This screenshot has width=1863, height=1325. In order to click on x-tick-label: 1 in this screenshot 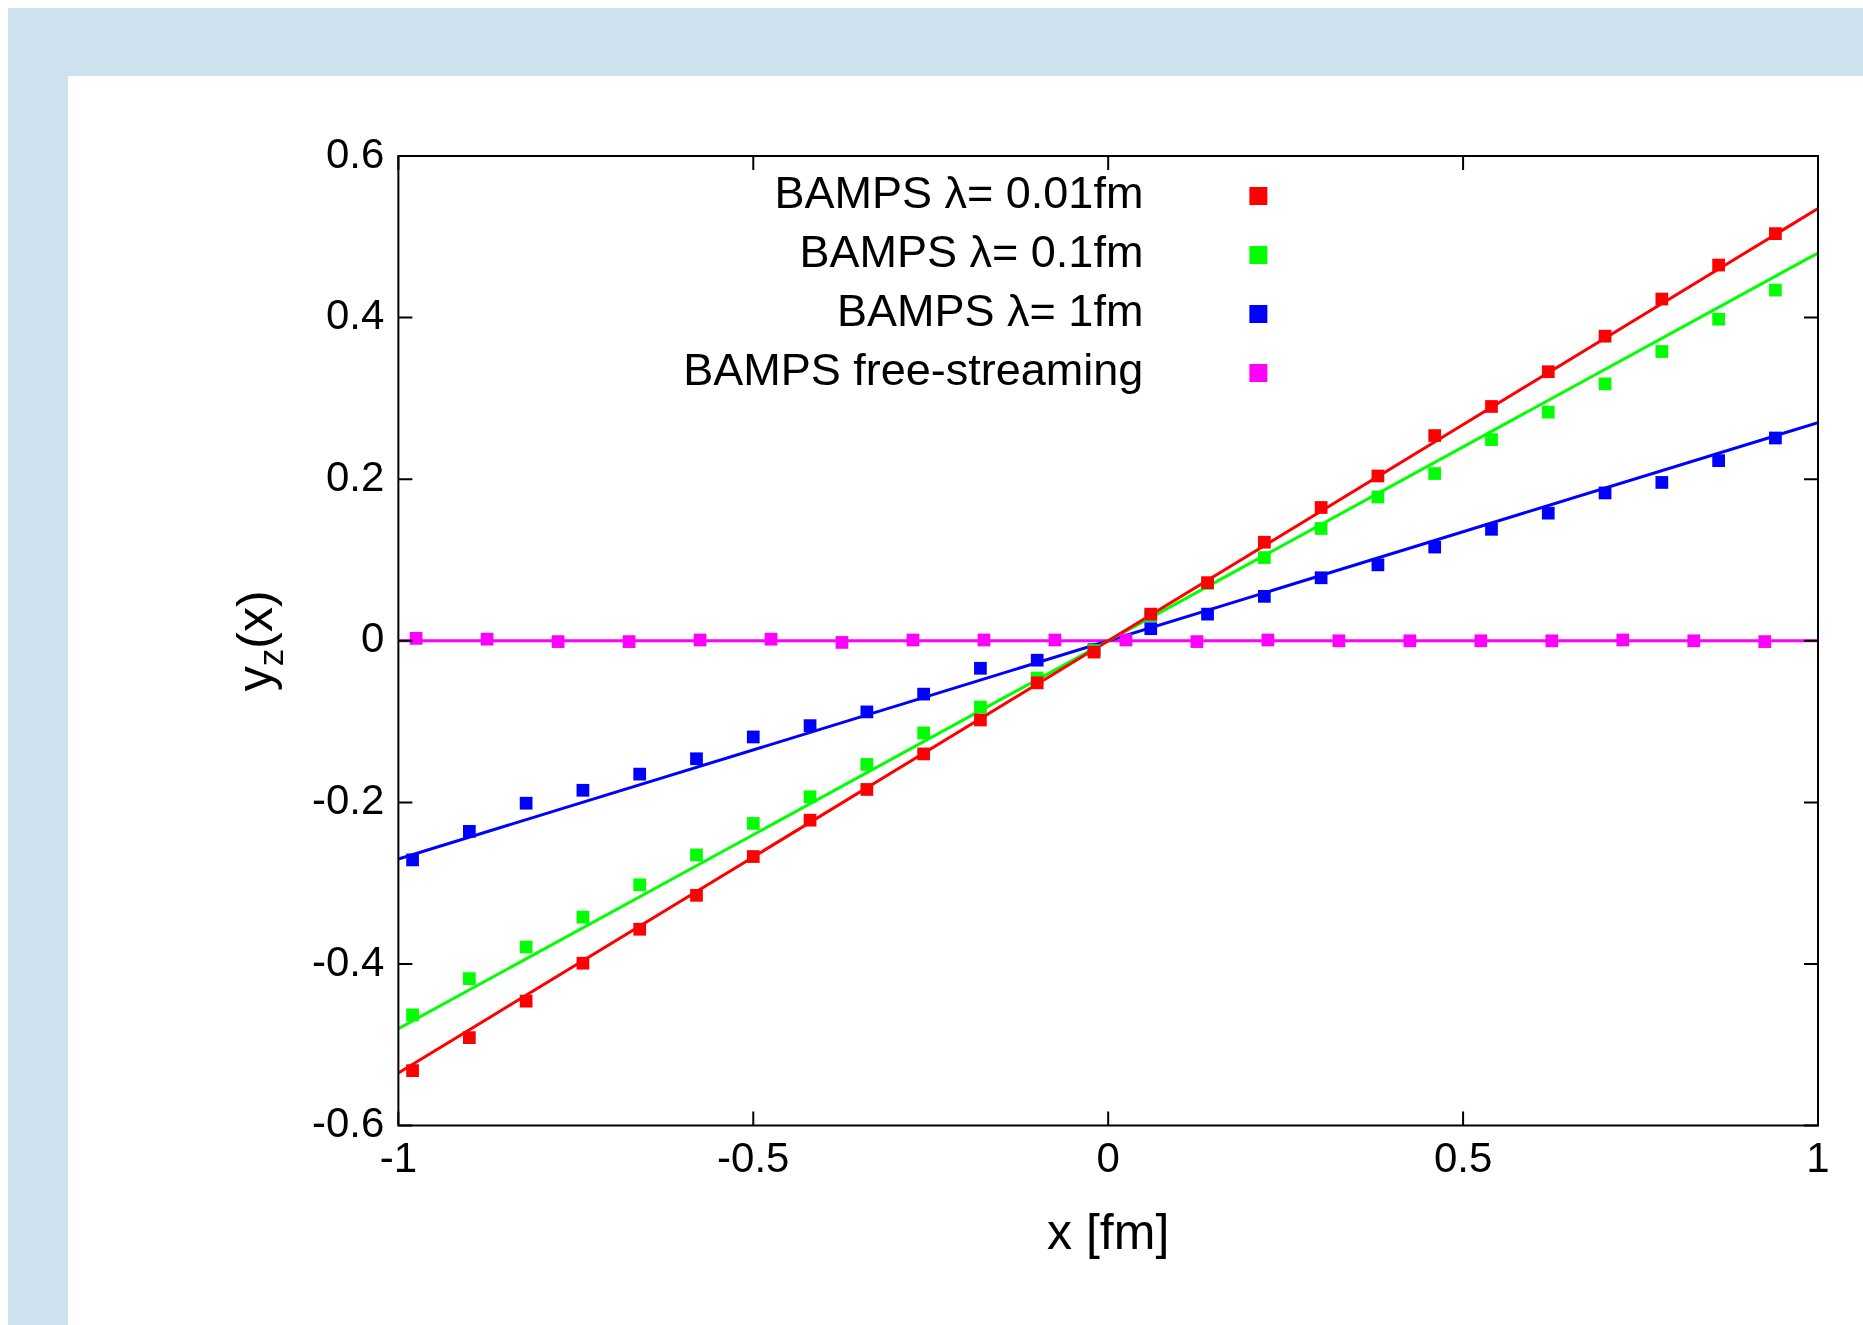, I will do `click(1818, 1158)`.